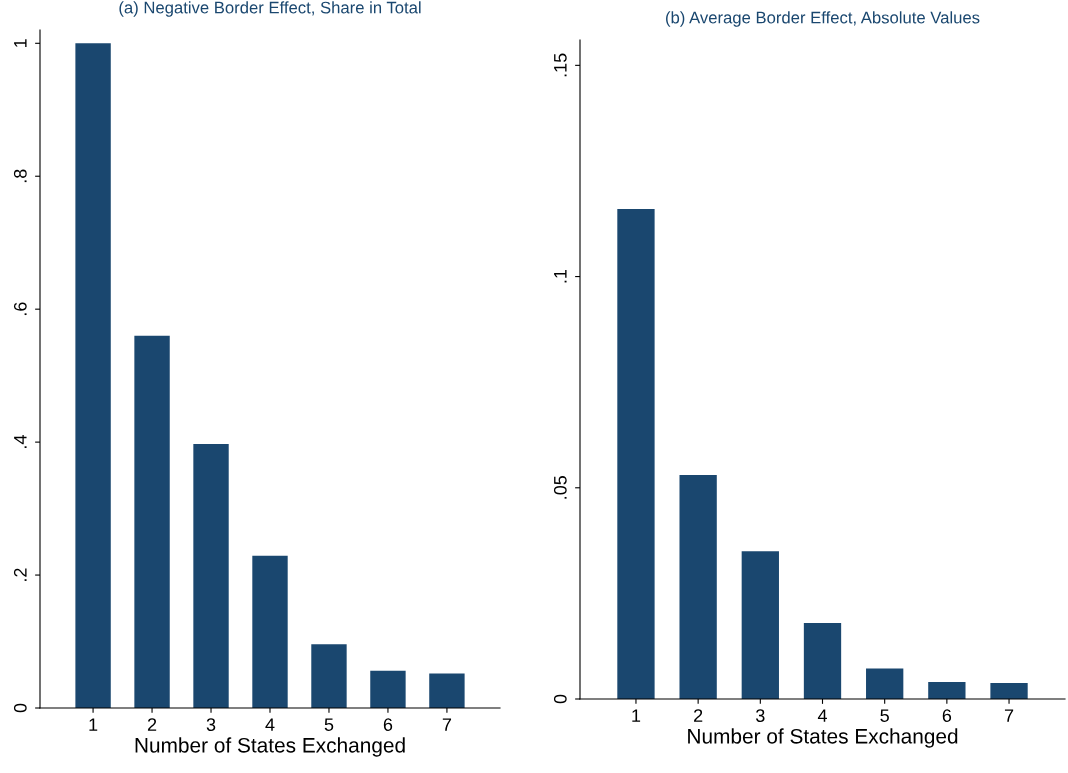  What do you see at coordinates (823, 19) in the screenshot?
I see `chart-title: (b) Average Border Effect, Absolute Values` at bounding box center [823, 19].